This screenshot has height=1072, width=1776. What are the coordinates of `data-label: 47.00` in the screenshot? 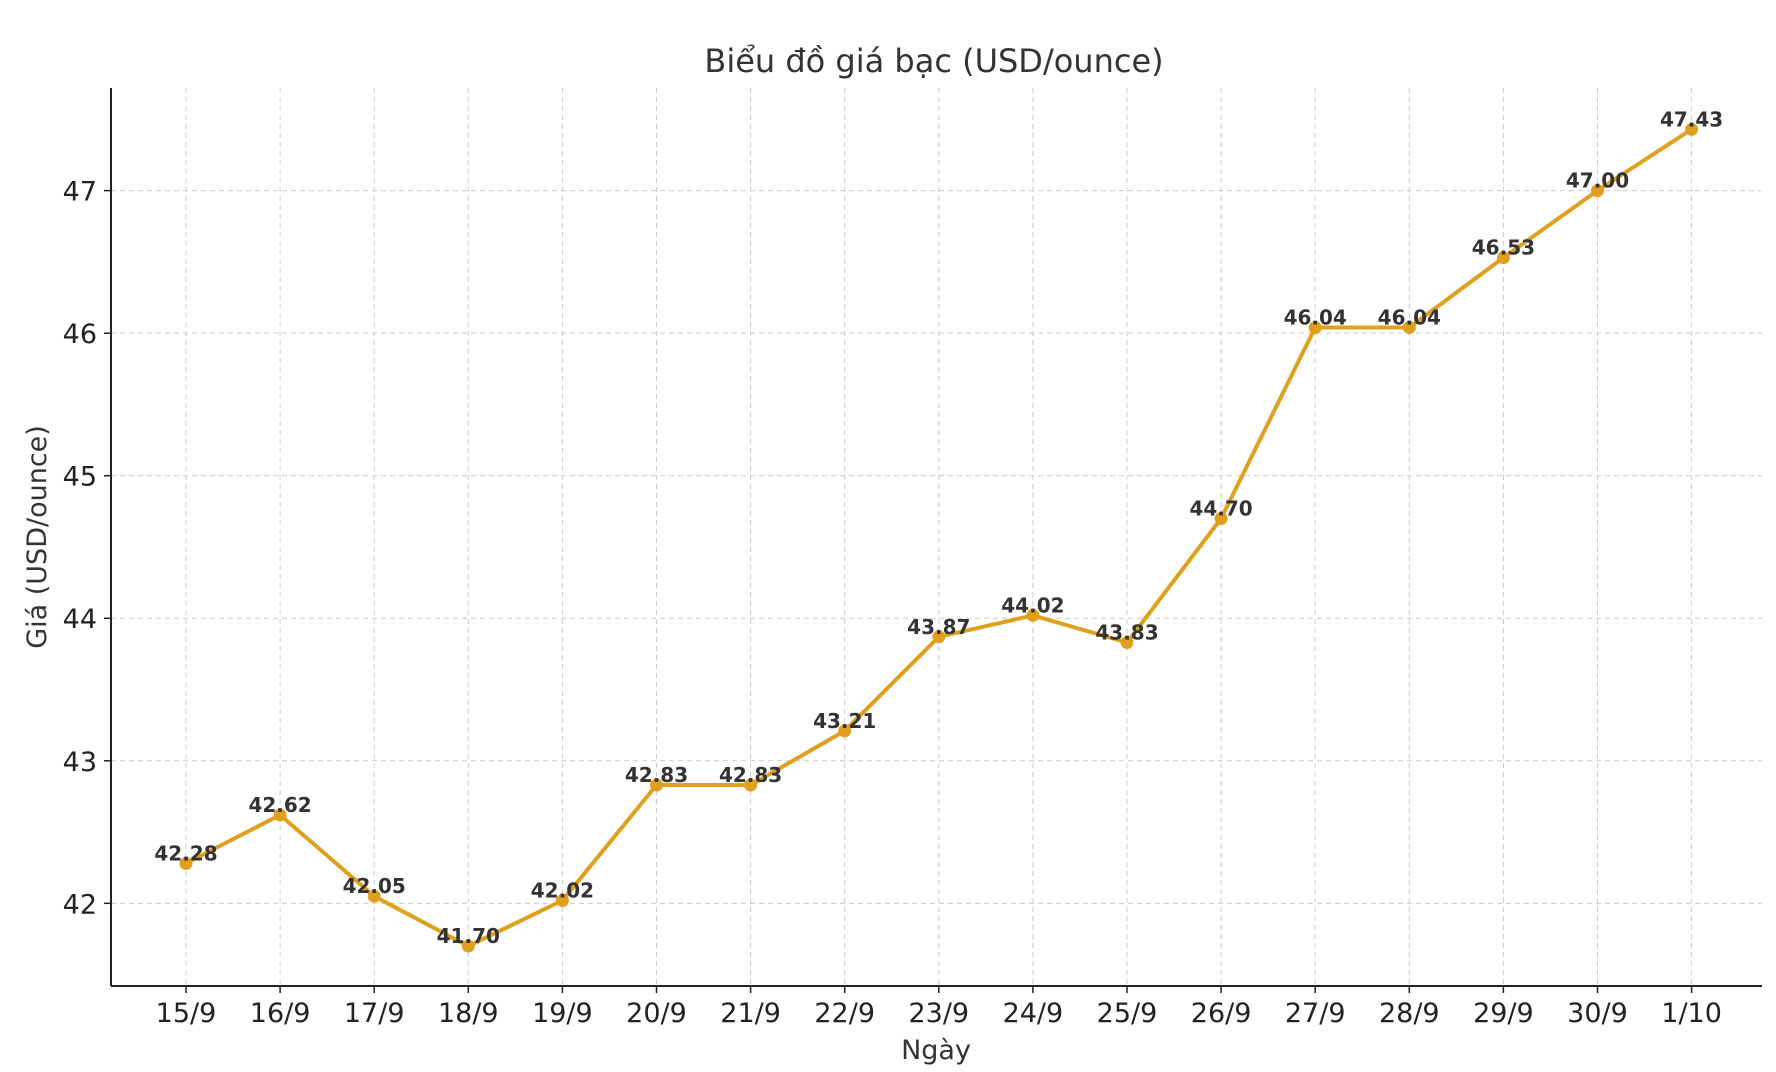 It's located at (1597, 181).